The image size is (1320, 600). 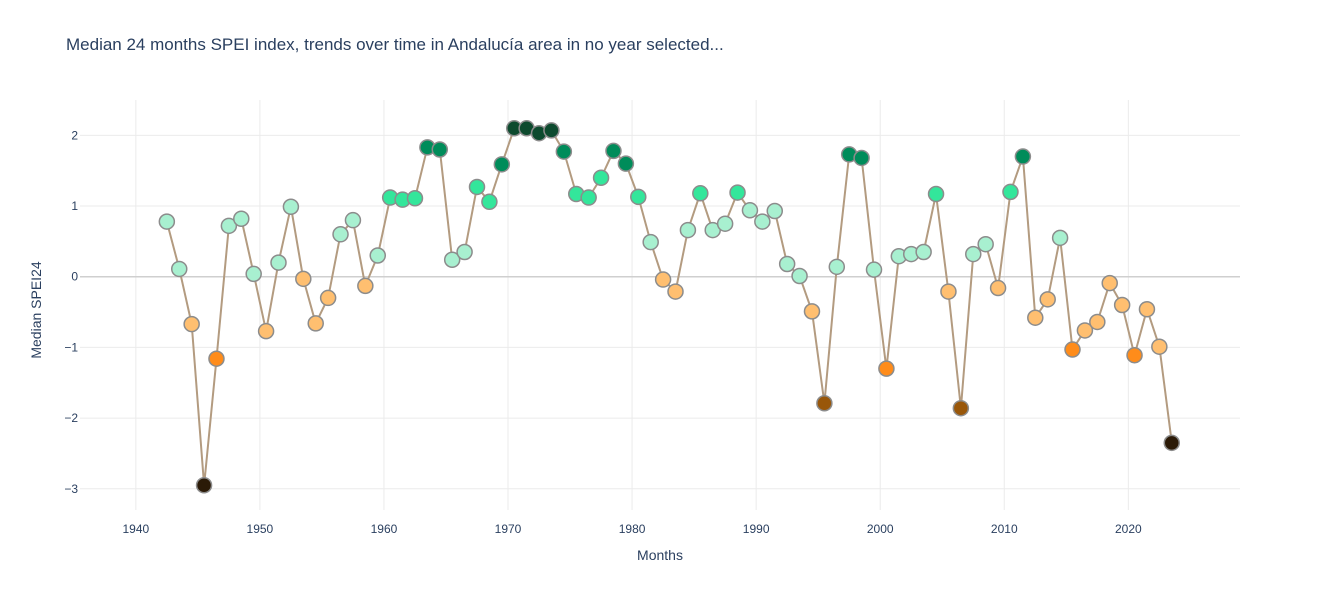 What do you see at coordinates (260, 529) in the screenshot?
I see `x-tick-label: 1950` at bounding box center [260, 529].